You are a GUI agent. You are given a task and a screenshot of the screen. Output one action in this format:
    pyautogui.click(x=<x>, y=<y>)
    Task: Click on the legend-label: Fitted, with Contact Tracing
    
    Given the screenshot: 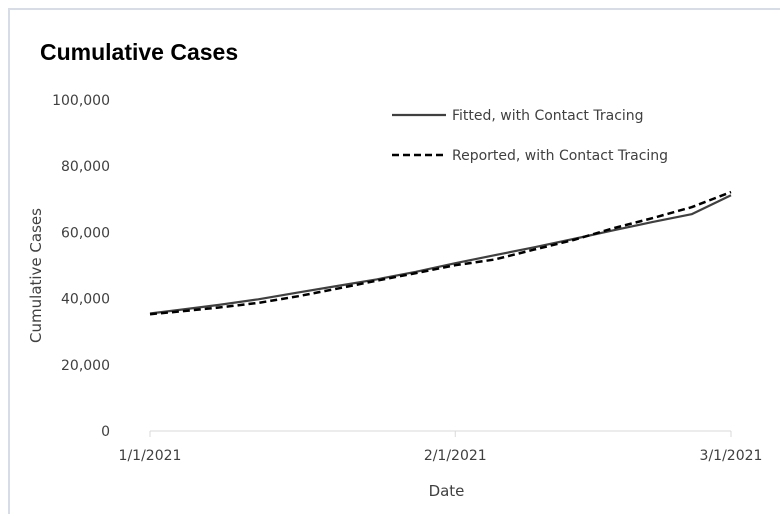 What is the action you would take?
    pyautogui.click(x=548, y=116)
    